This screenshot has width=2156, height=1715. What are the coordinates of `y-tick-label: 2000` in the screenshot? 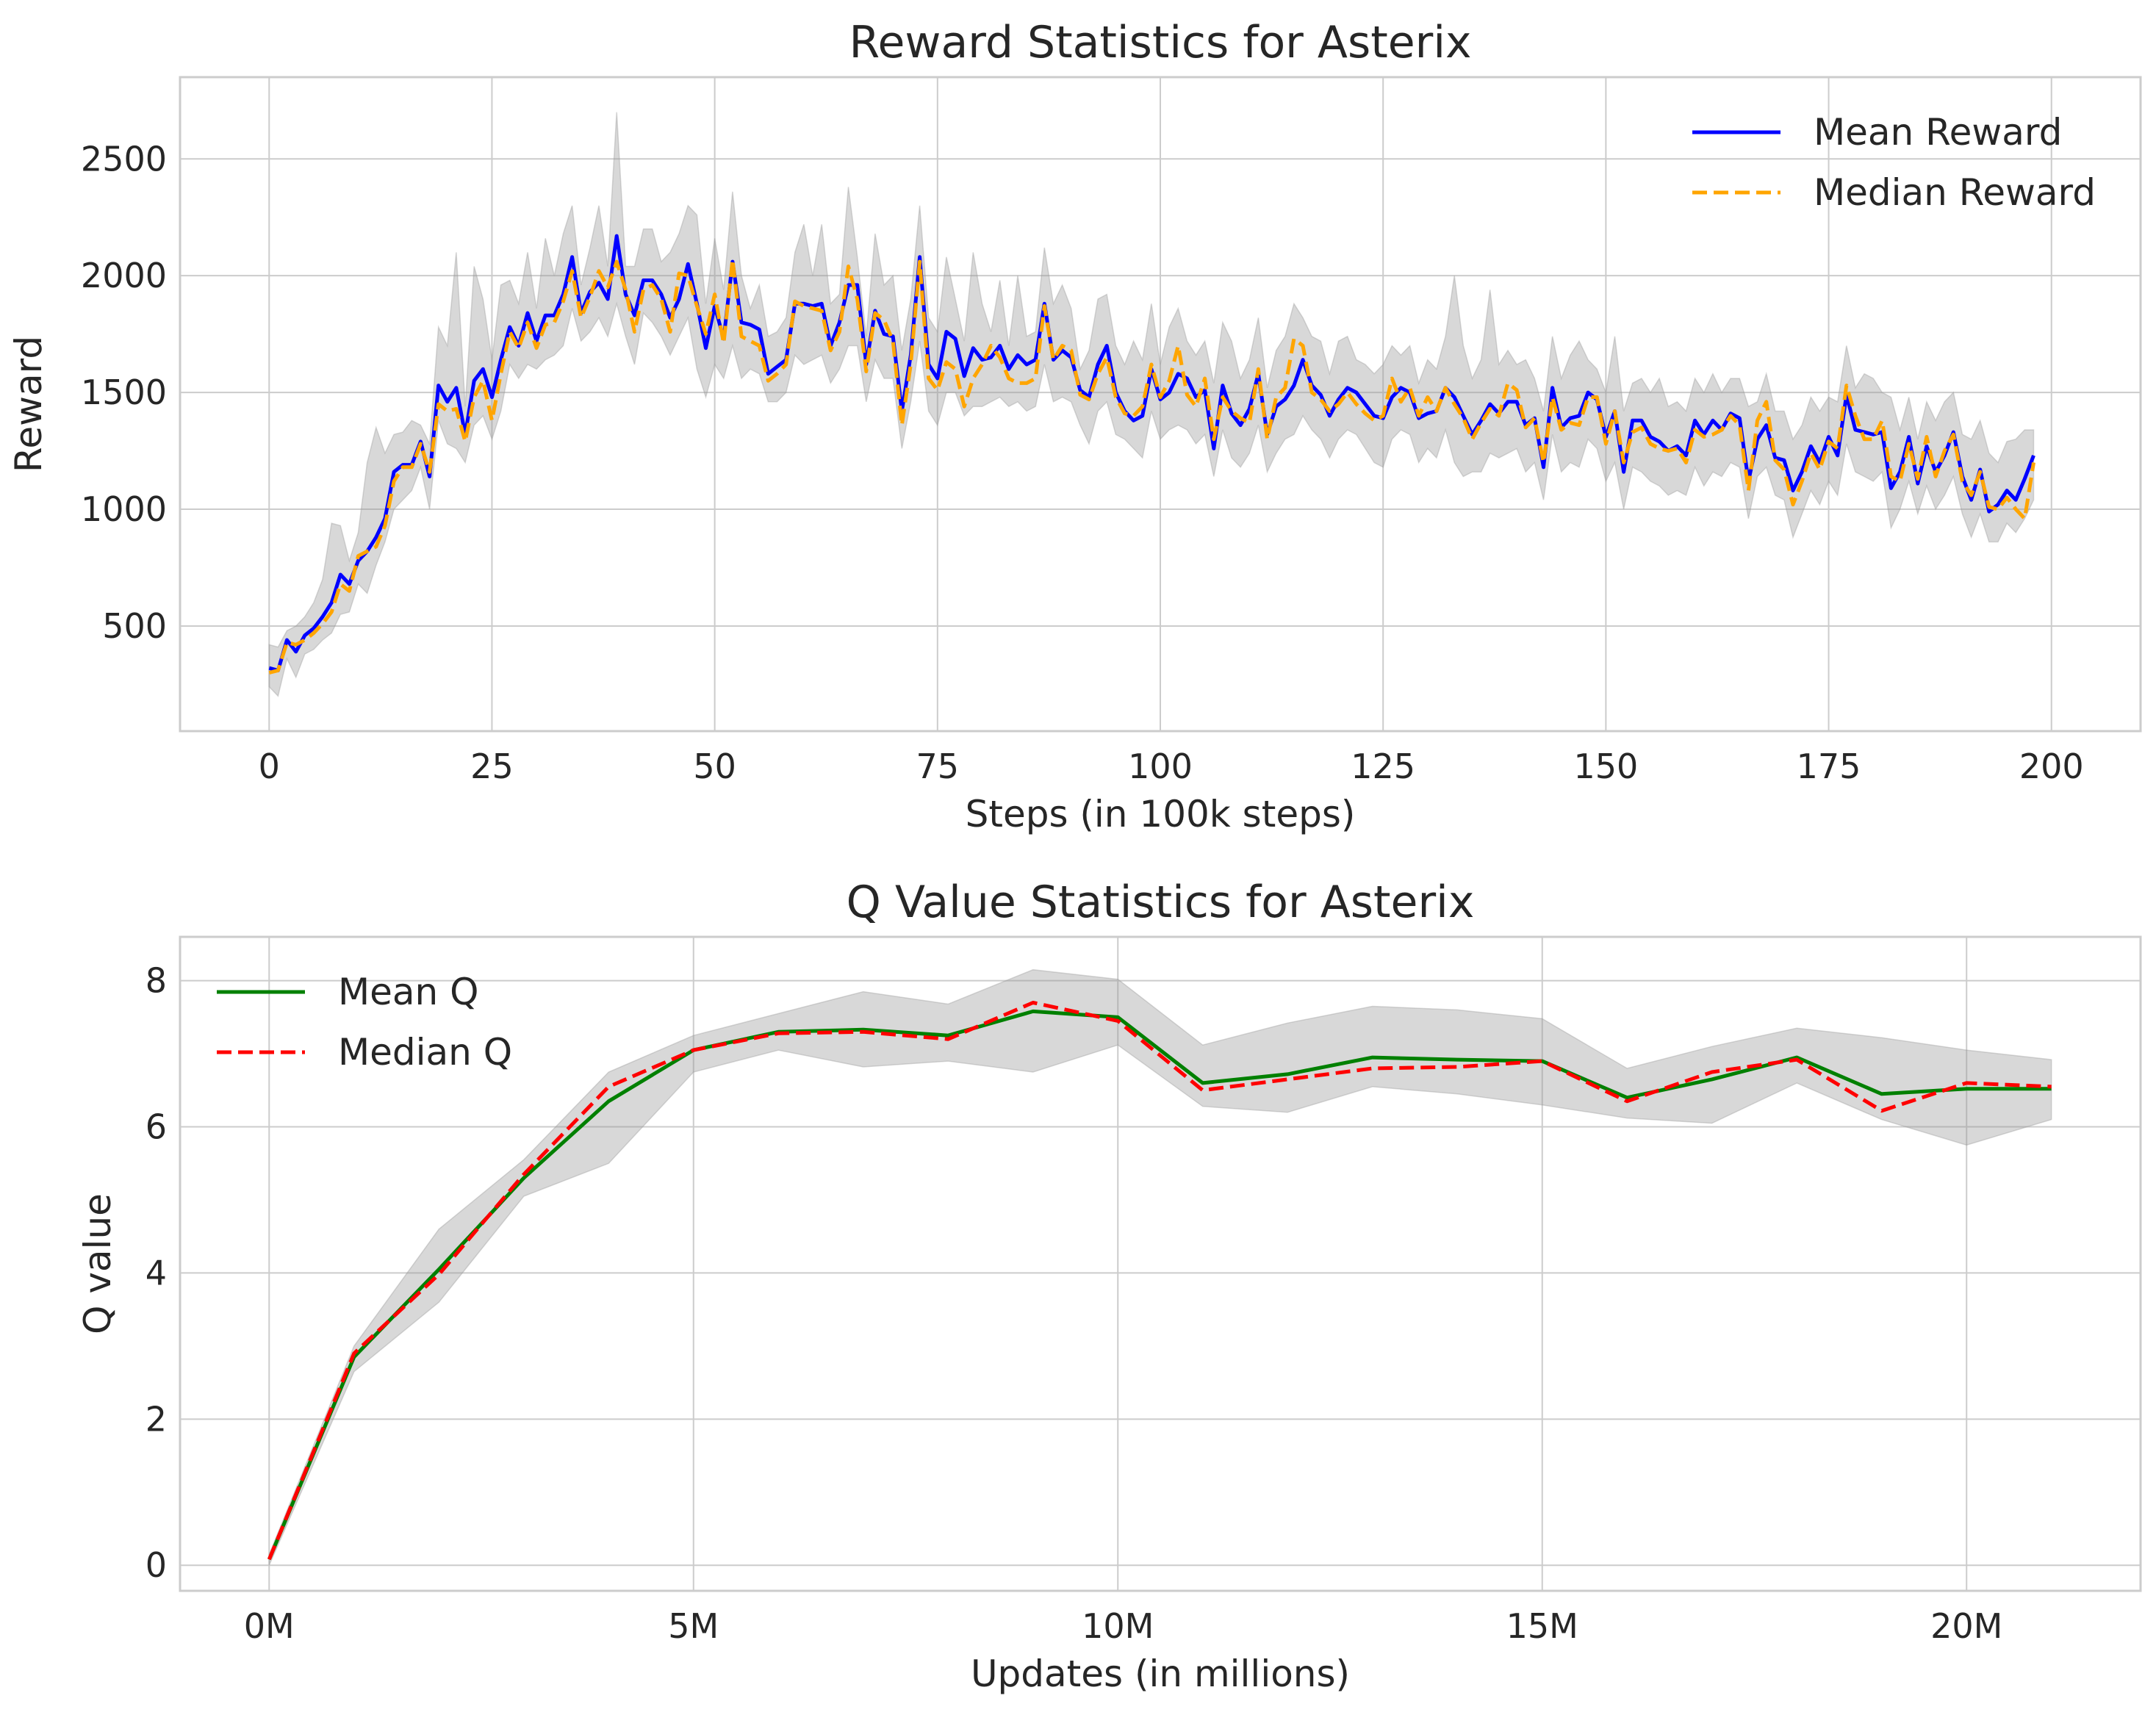 It's located at (124, 275).